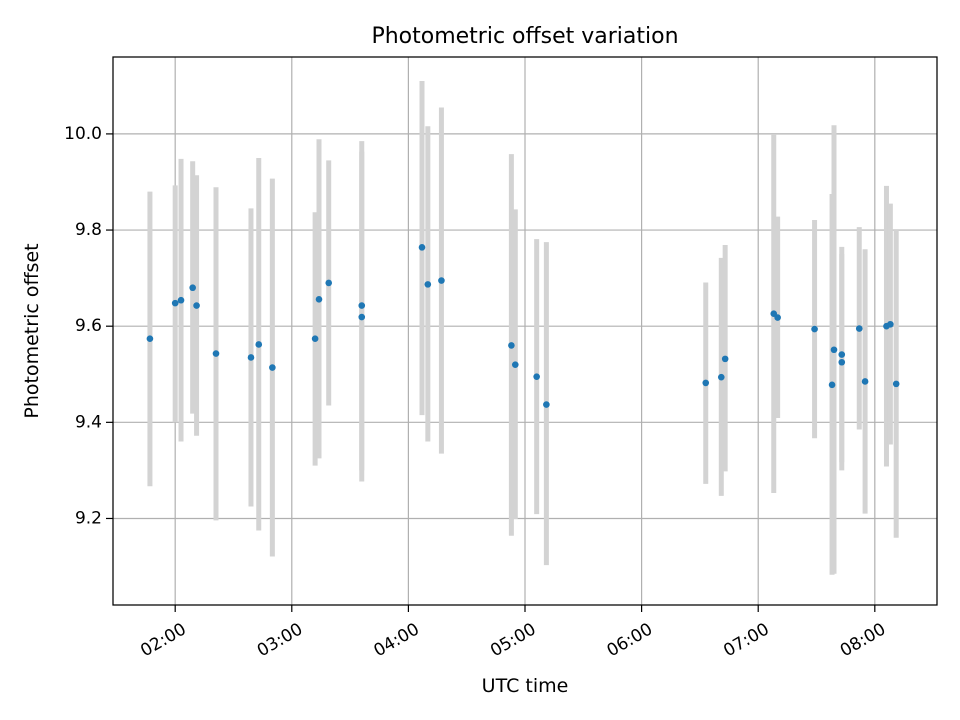  I want to click on x-axis-label: UTC time, so click(525, 686).